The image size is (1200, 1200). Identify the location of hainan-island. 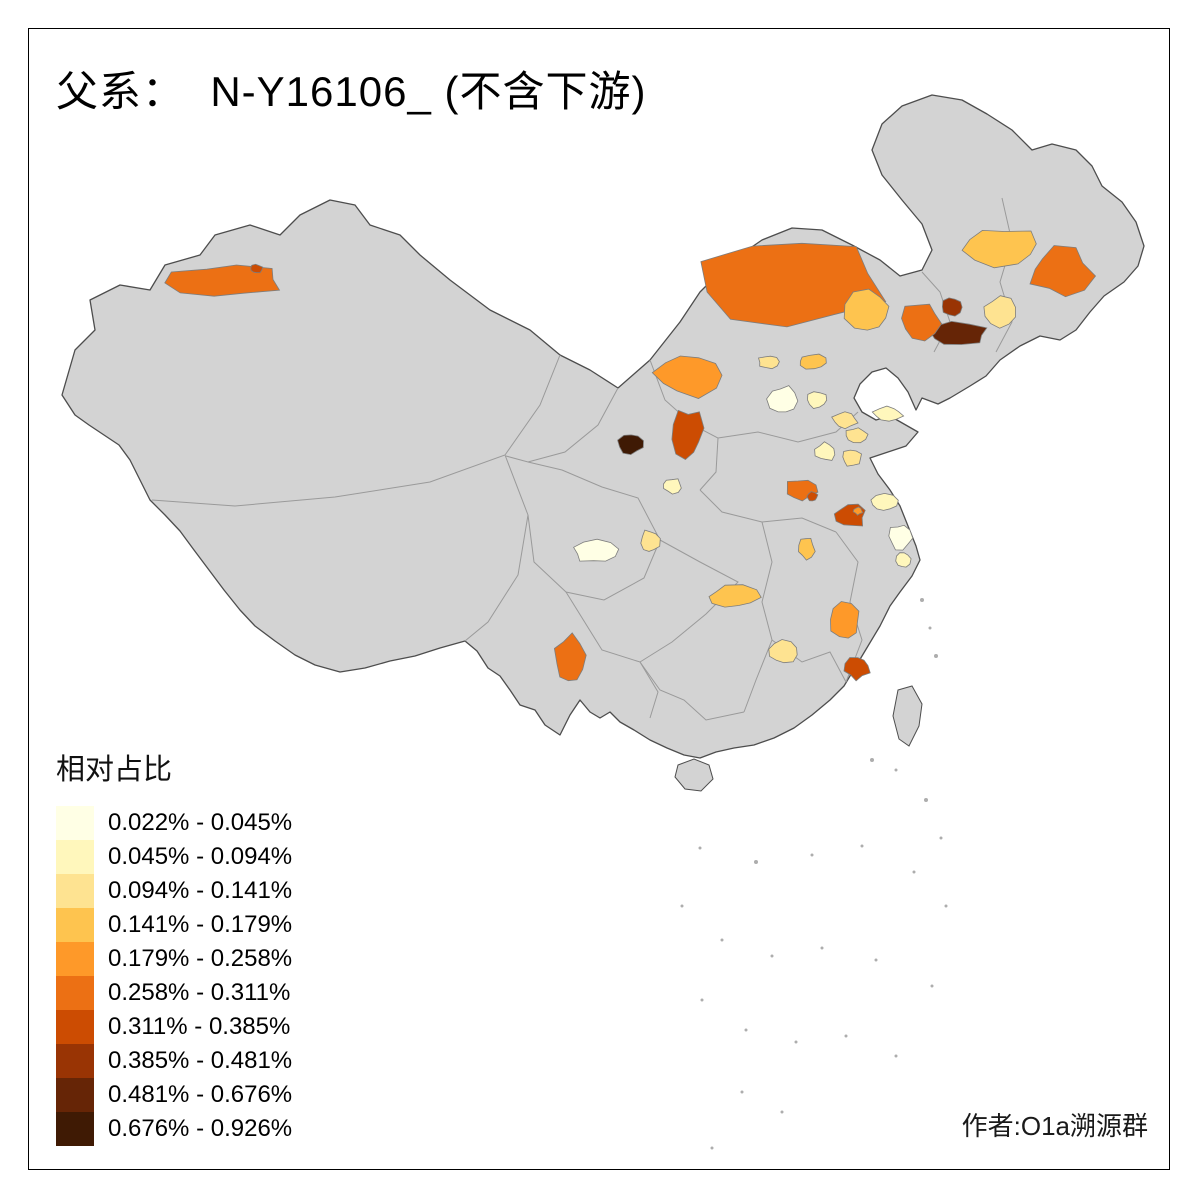
(694, 775).